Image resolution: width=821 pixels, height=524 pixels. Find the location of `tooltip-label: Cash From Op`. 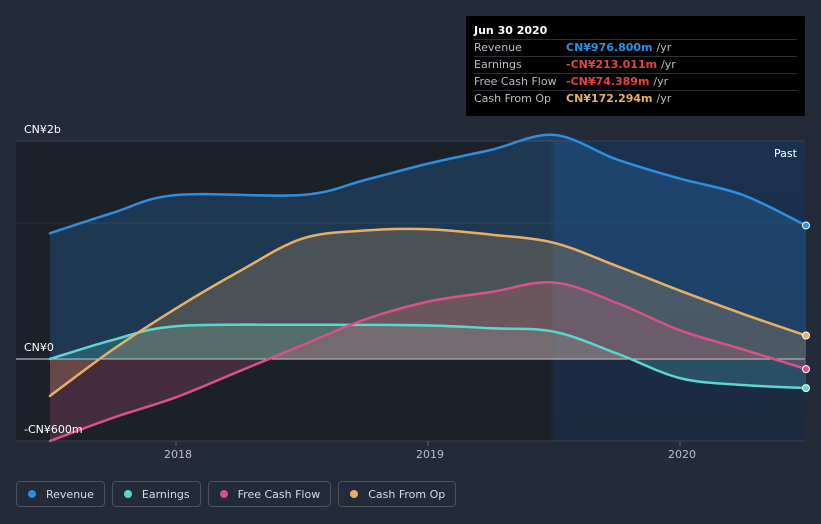

tooltip-label: Cash From Op is located at coordinates (513, 98).